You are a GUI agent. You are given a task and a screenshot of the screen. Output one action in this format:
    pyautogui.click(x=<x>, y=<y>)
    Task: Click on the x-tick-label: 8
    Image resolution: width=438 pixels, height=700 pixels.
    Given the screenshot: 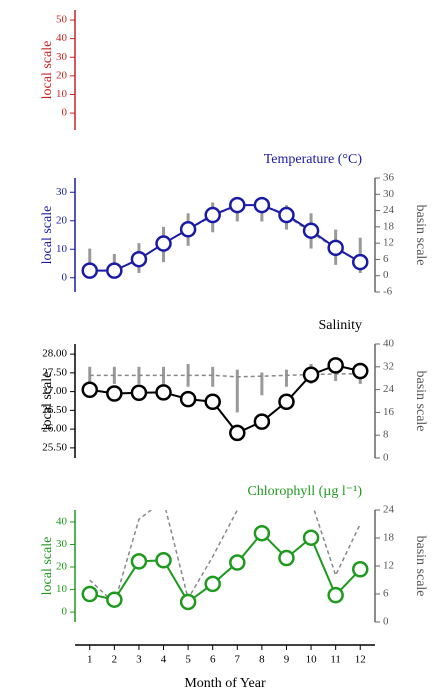 What is the action you would take?
    pyautogui.click(x=262, y=660)
    